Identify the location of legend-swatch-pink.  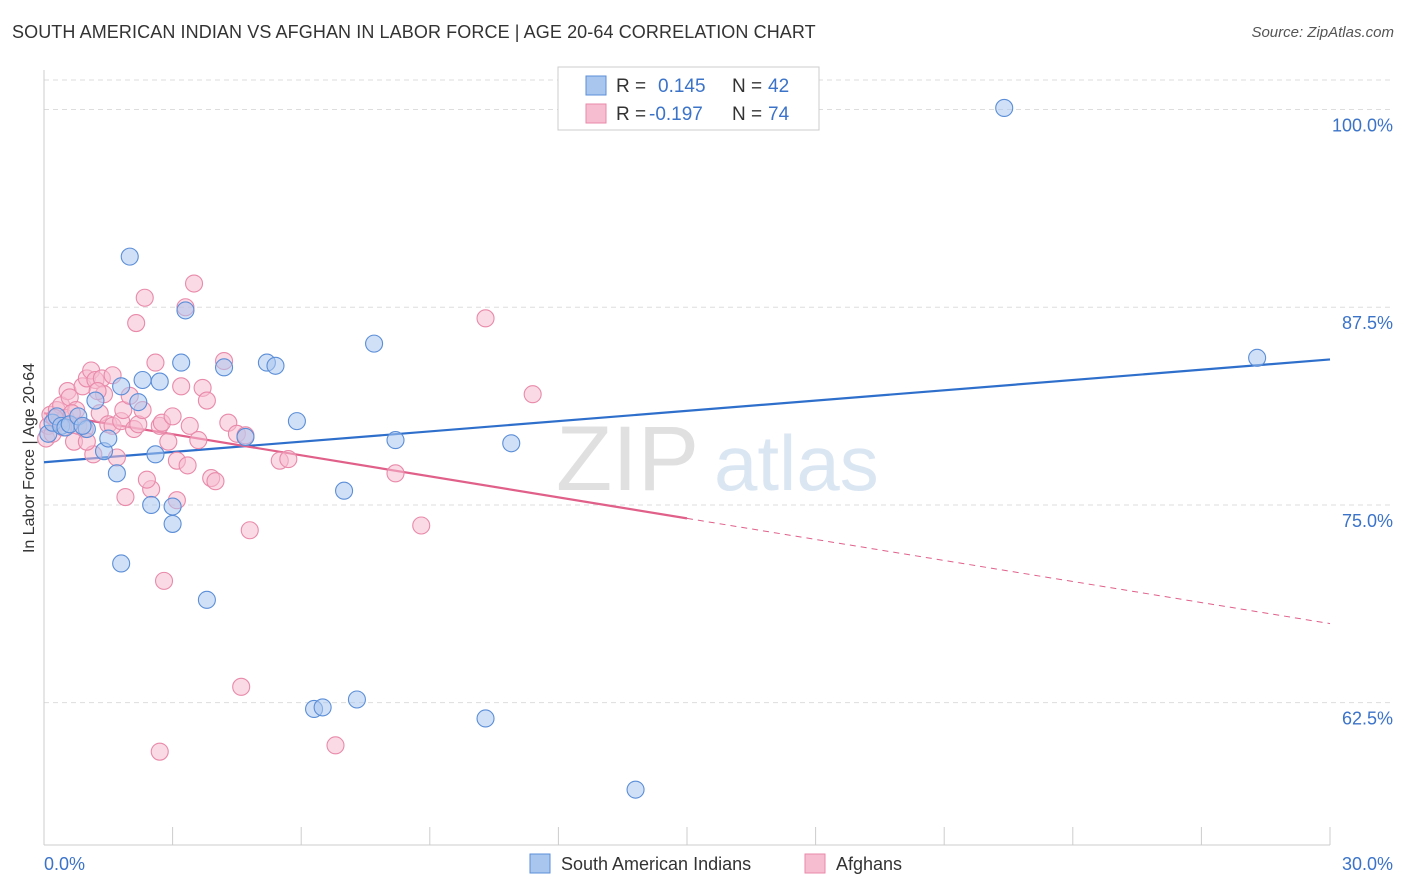
(596, 113).